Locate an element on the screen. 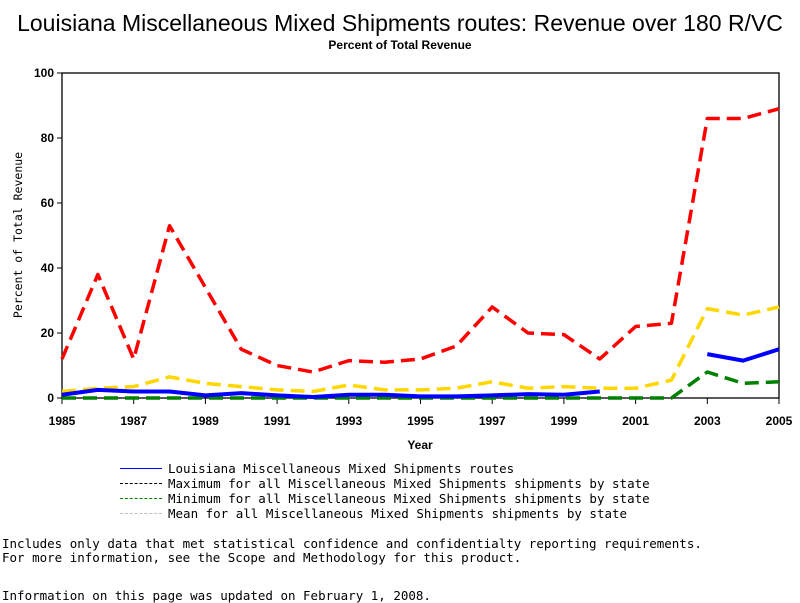 The height and width of the screenshot is (603, 800). y-tick-label: 60 is located at coordinates (48, 203).